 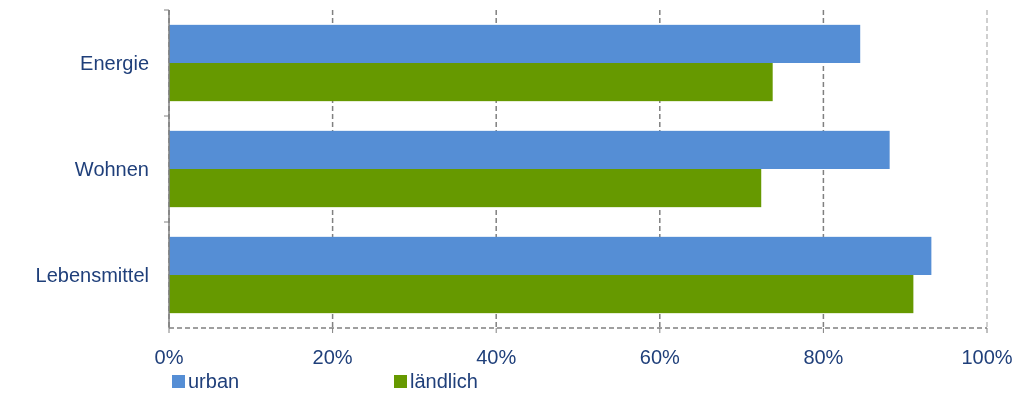 What do you see at coordinates (214, 381) in the screenshot?
I see `legend-label: urban` at bounding box center [214, 381].